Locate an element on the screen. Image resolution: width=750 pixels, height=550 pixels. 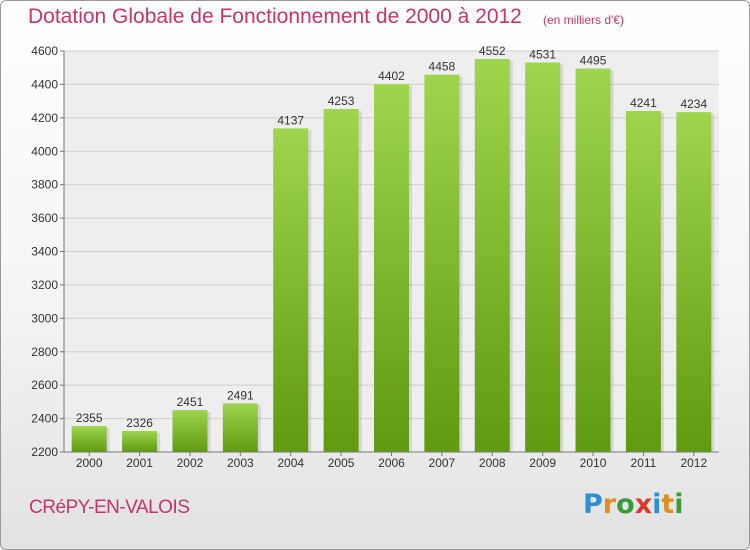
y-tick-label: 2400 is located at coordinates (44, 419).